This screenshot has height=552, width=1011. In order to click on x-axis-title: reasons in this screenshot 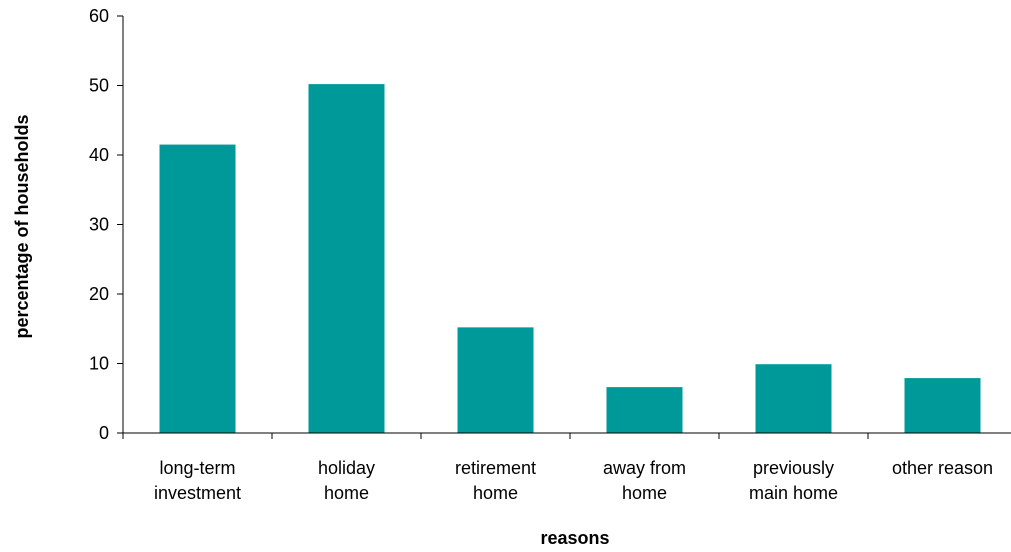, I will do `click(574, 538)`.